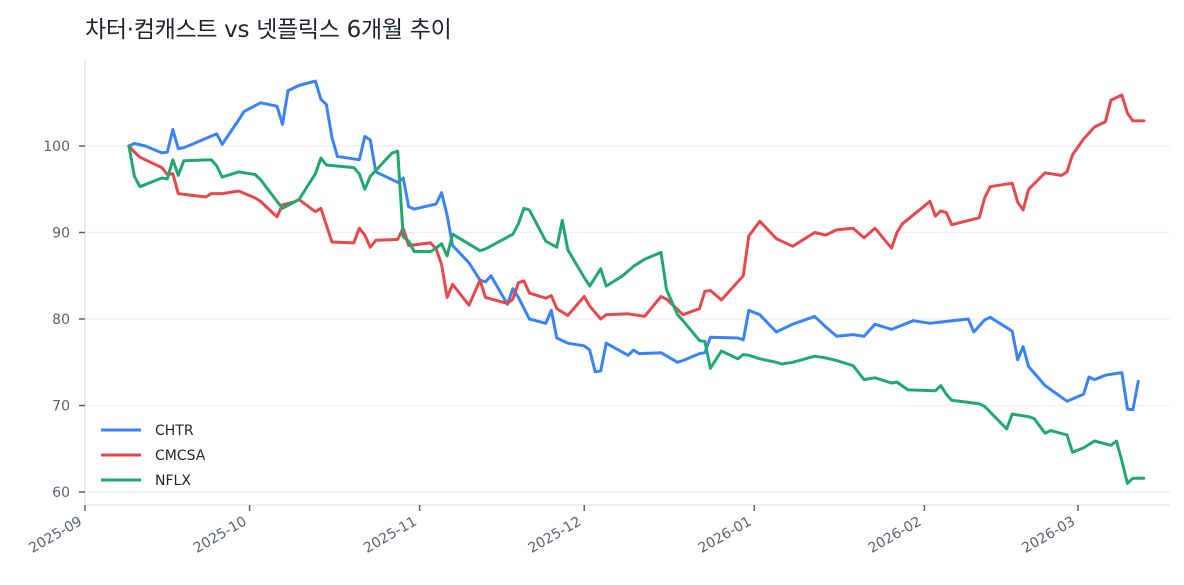 The height and width of the screenshot is (585, 1184). Describe the element at coordinates (61, 493) in the screenshot. I see `y-tick-label: 60` at that location.